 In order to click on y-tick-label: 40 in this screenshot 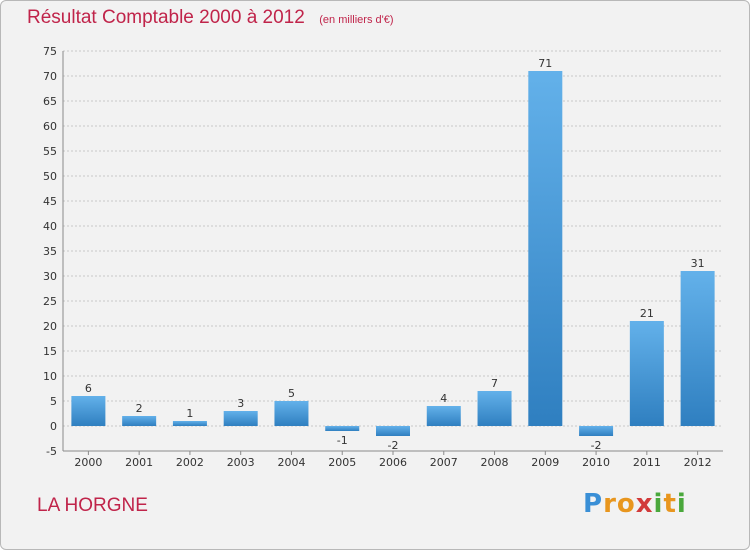, I will do `click(50, 226)`.